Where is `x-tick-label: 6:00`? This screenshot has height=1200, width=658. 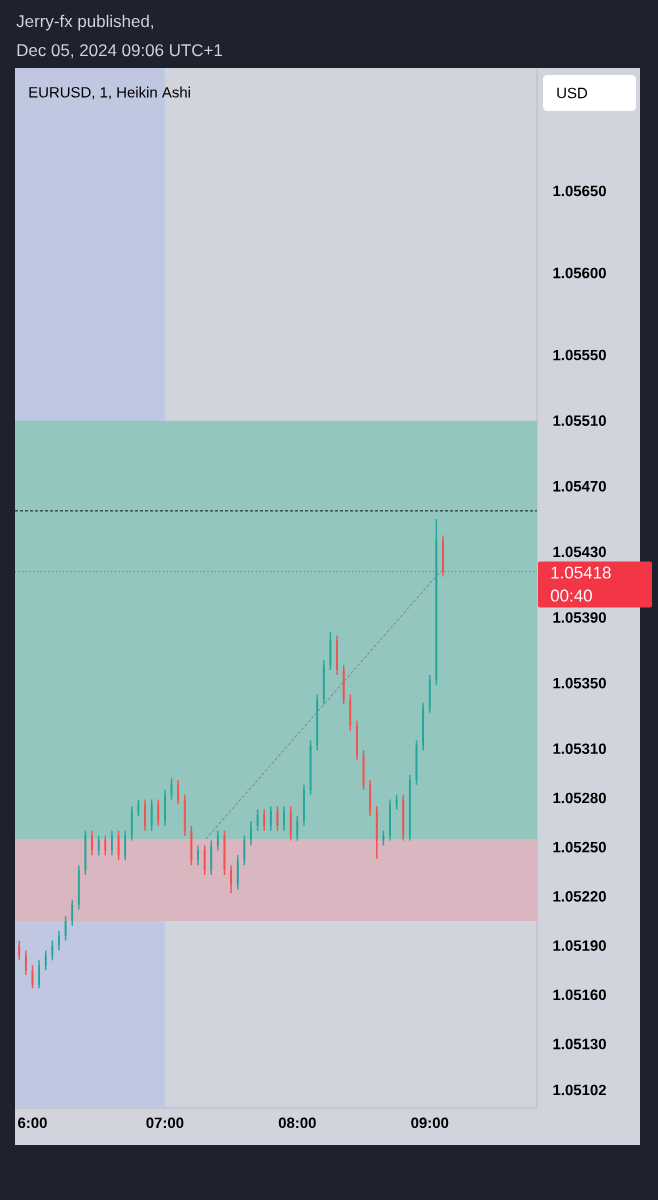
x-tick-label: 6:00 is located at coordinates (32, 1123).